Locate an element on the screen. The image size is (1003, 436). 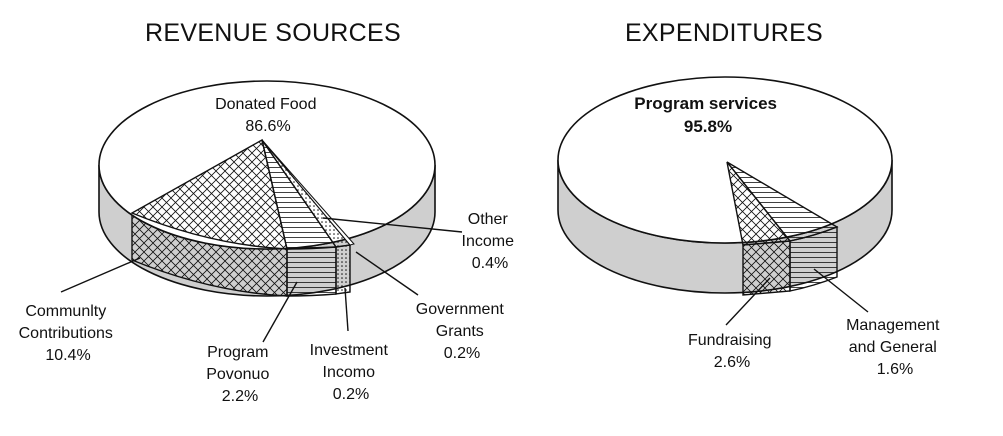
label-other-income: Other Income 0.4% is located at coordinates (490, 241).